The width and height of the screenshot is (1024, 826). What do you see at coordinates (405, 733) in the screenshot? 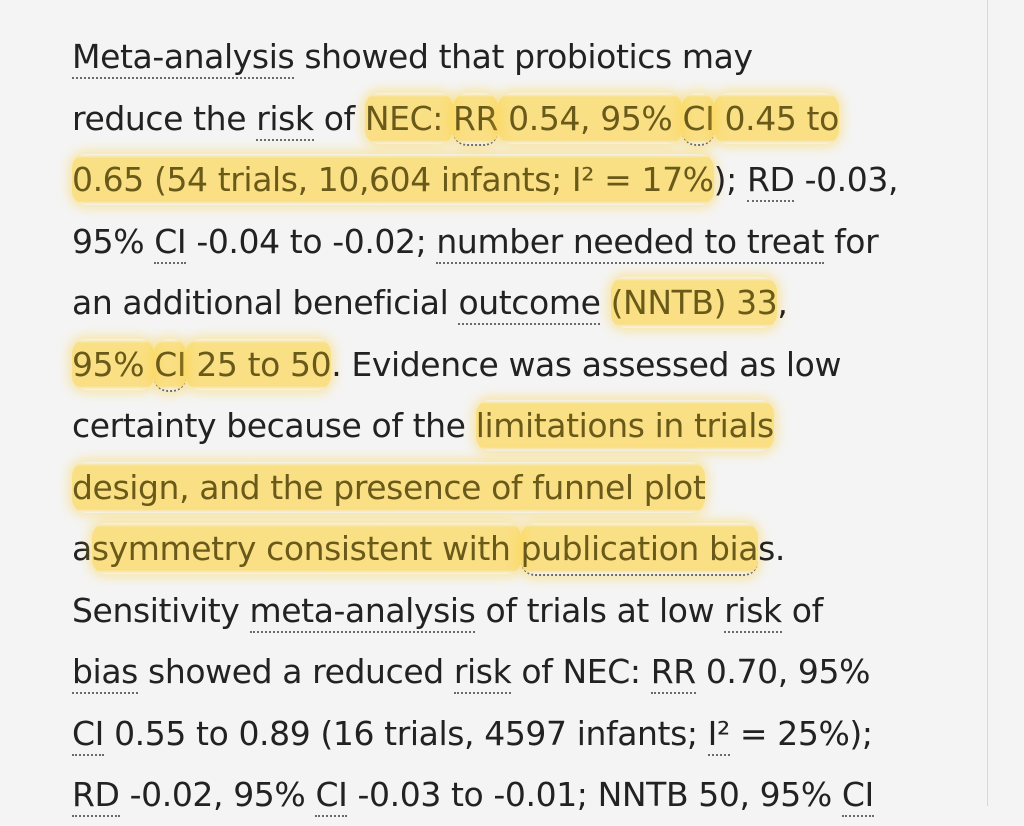
I see `text-segment: 0.55 to 0.89 (16 trials, 4597 infants;` at bounding box center [405, 733].